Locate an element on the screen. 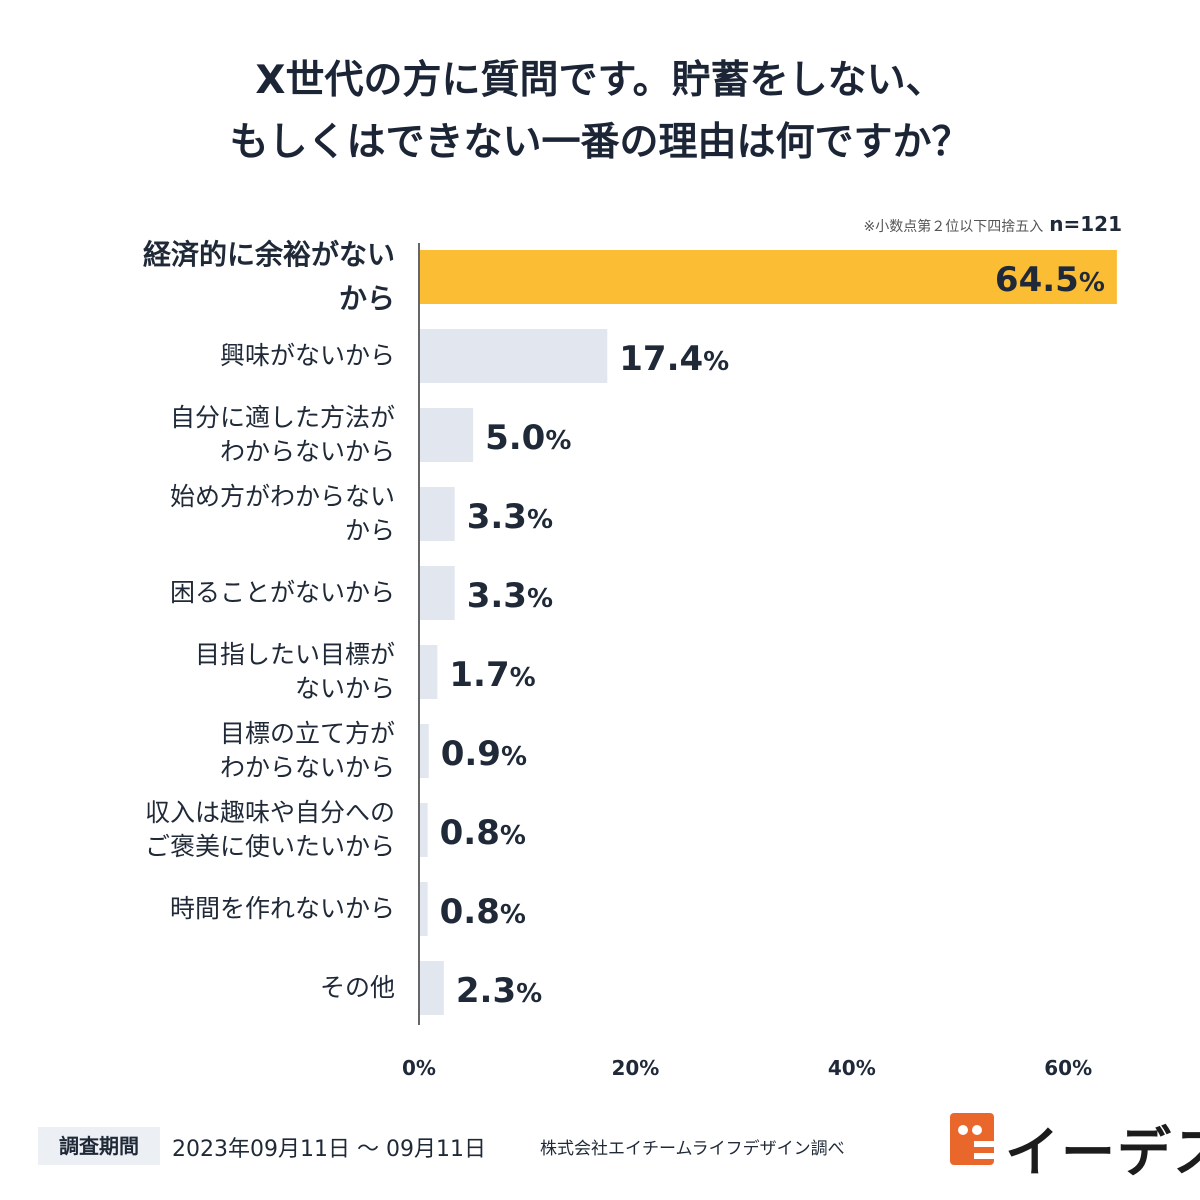 This screenshot has height=1200, width=1200. category-label-4-line-0: 困ることがないから is located at coordinates (282, 592).